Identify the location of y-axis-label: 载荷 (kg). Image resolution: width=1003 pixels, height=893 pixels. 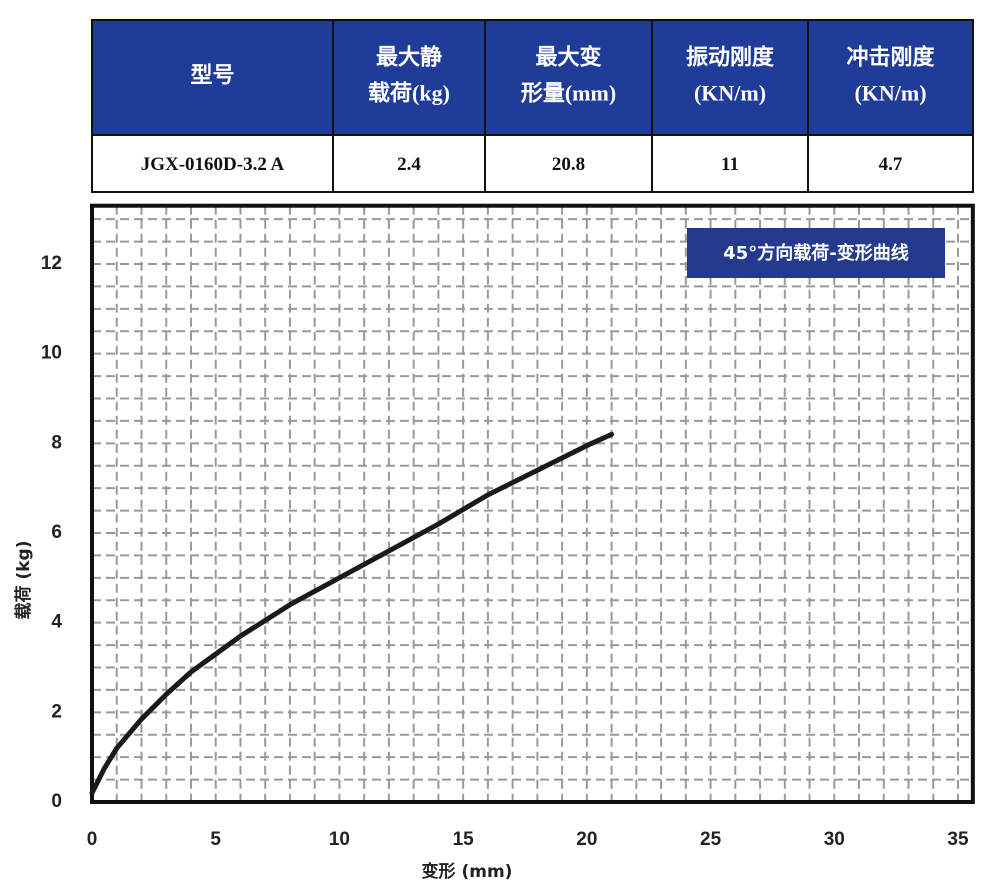
(23, 580).